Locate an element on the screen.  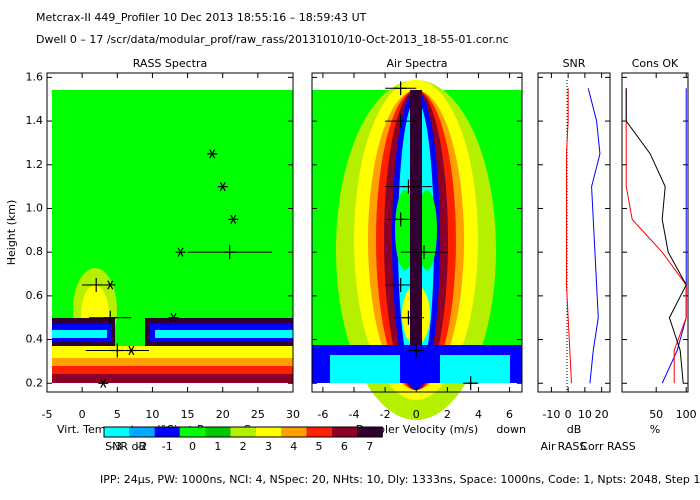
x-tick-label: 6 is located at coordinates (509, 414).